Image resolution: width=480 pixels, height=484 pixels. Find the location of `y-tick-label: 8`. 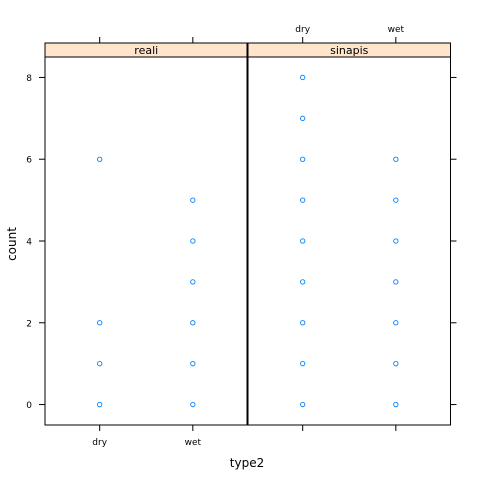

y-tick-label: 8 is located at coordinates (29, 79).